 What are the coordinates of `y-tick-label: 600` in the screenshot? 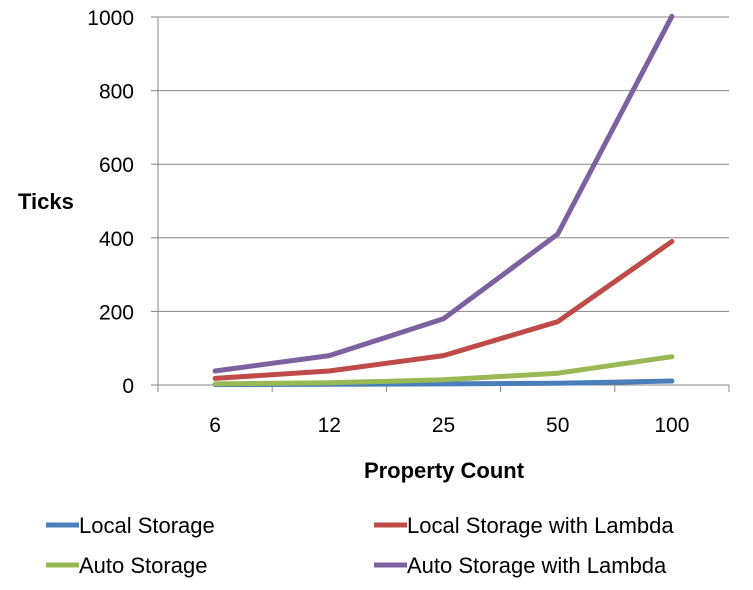 It's located at (116, 165).